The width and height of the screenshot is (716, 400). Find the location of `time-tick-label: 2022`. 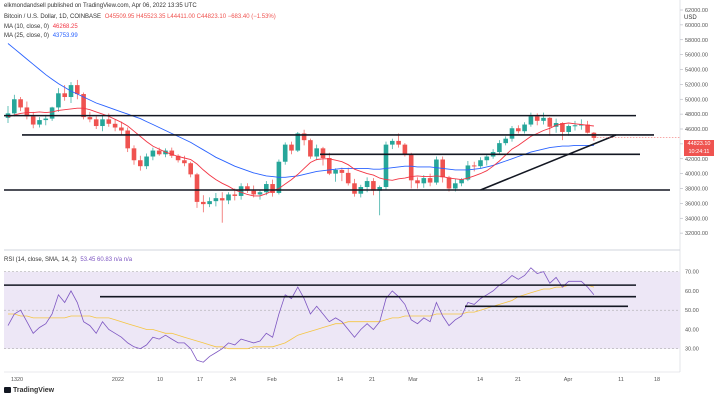

time-tick-label: 2022 is located at coordinates (118, 380).